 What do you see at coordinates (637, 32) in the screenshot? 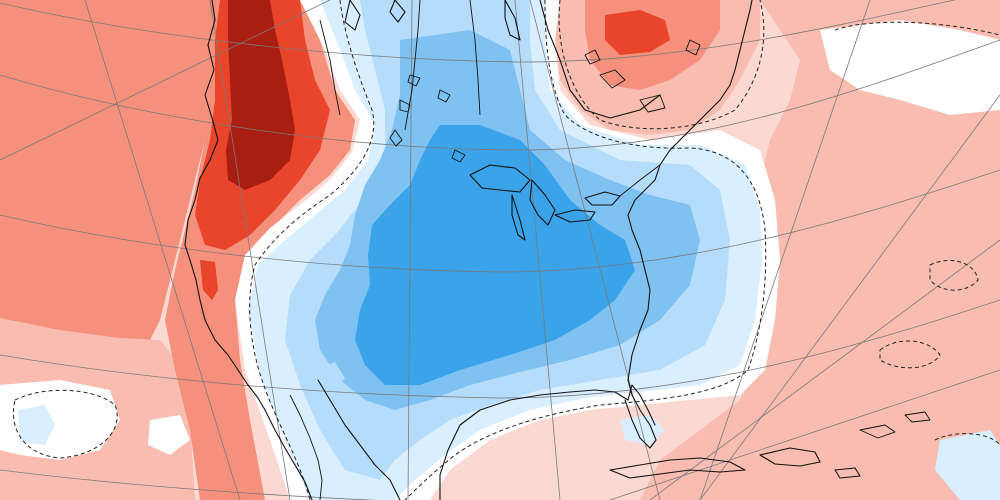
I see `quebec-warm-strong` at bounding box center [637, 32].